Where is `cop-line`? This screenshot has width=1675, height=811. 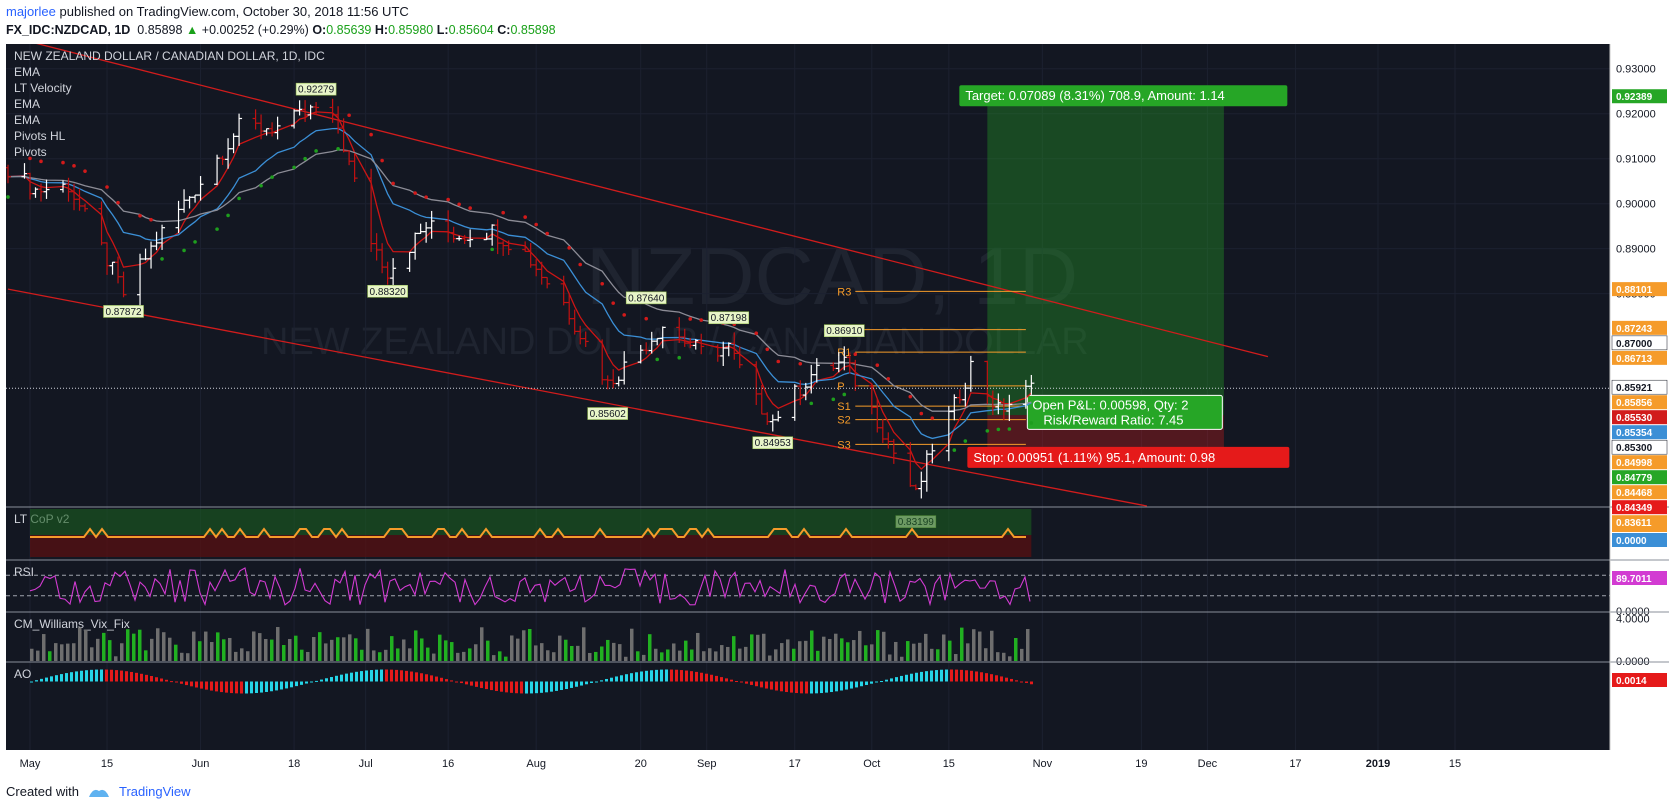 cop-line is located at coordinates (528, 533).